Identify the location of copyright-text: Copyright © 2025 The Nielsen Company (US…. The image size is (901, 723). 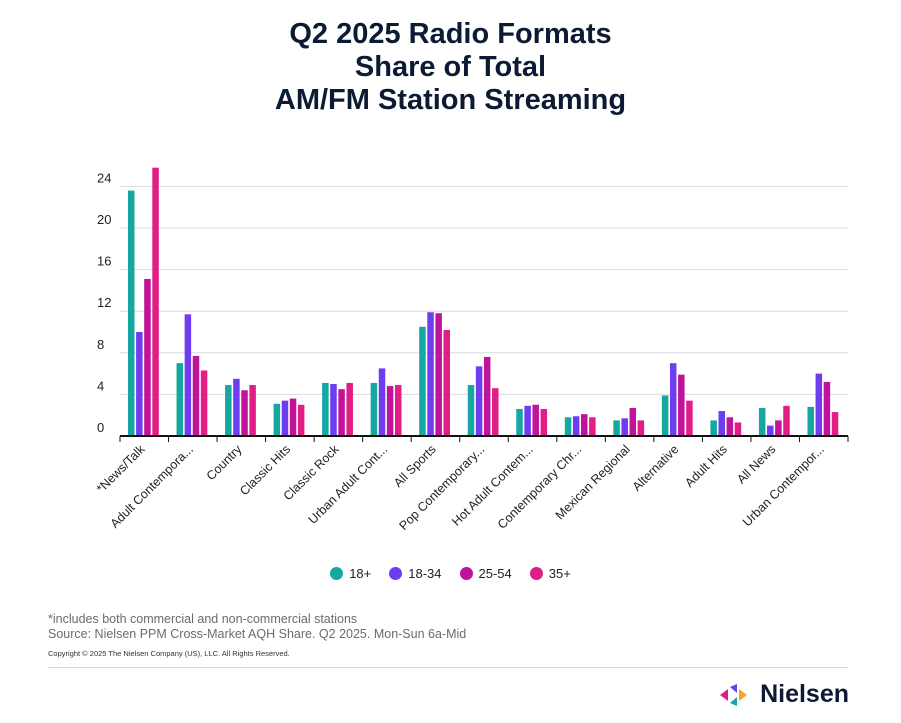
(169, 653).